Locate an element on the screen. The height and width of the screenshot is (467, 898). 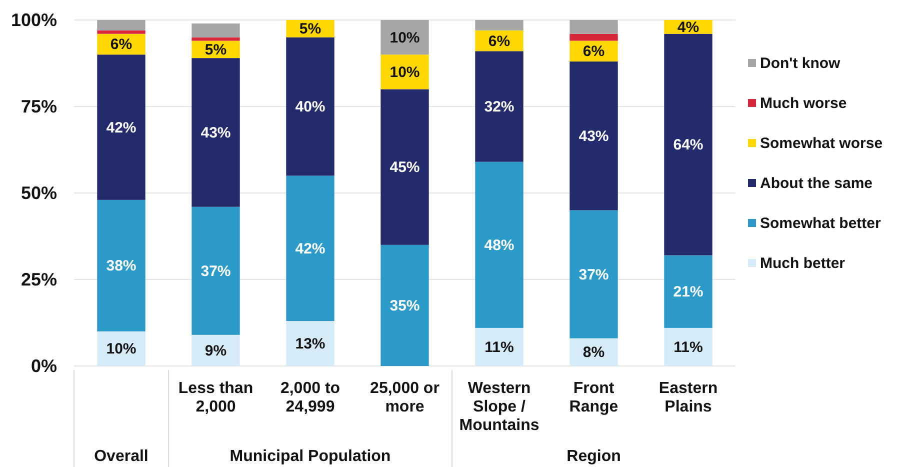
data-label: 45% is located at coordinates (405, 167).